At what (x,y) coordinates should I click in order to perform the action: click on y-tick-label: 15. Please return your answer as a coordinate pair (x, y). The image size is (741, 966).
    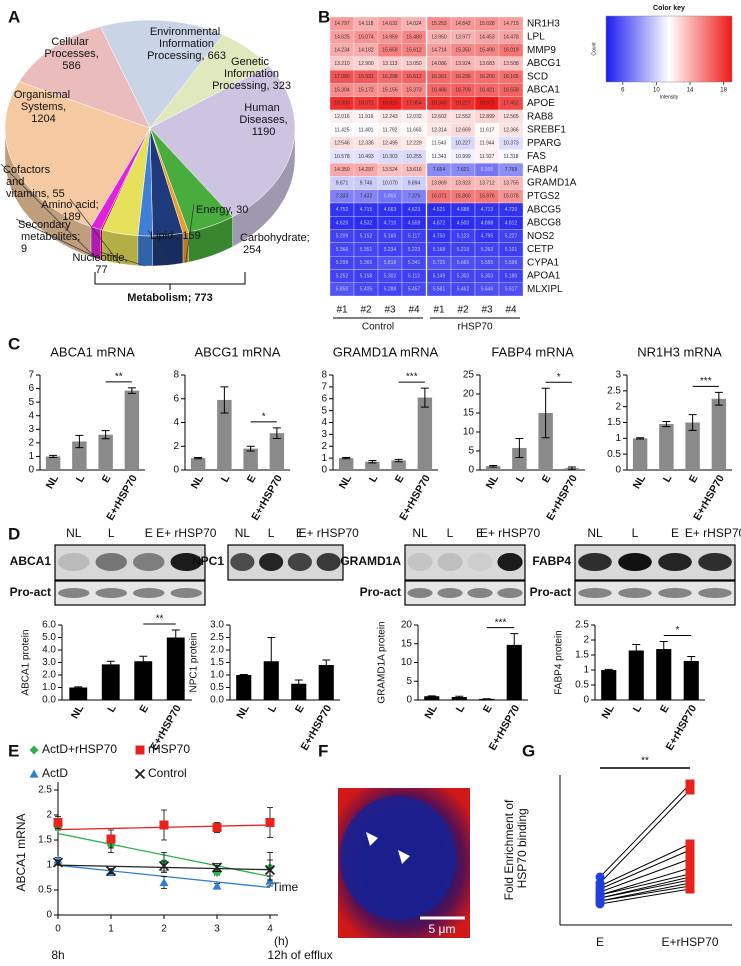
    Looking at the image, I should click on (469, 413).